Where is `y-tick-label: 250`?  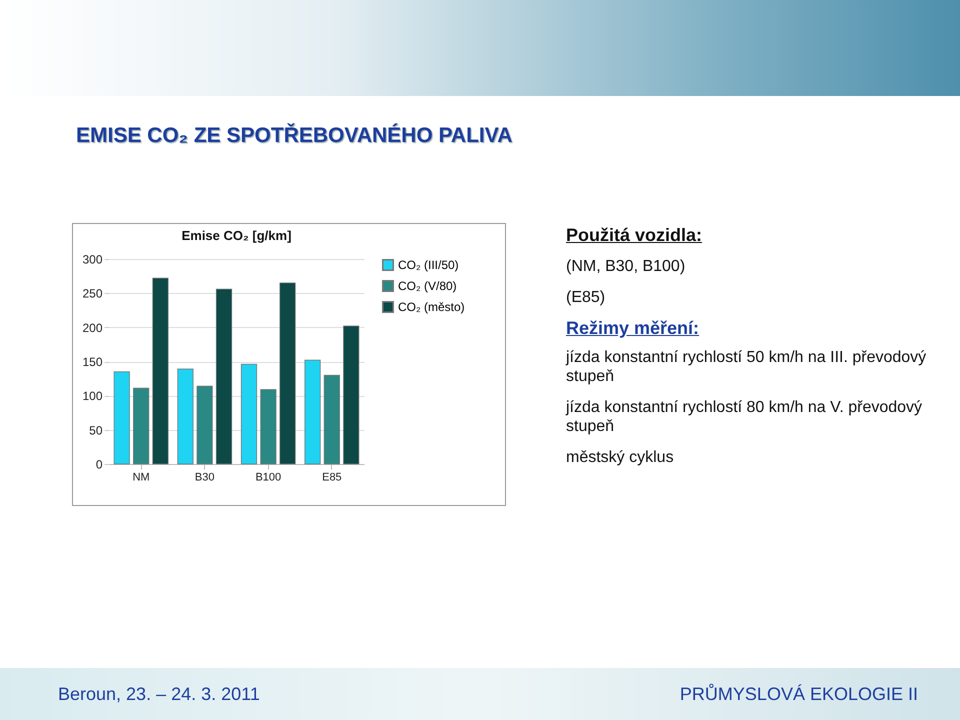 y-tick-label: 250 is located at coordinates (92, 293).